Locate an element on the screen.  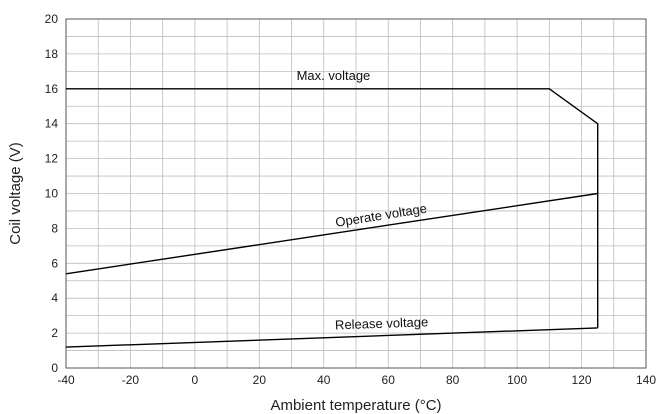
y-tick-label: 0 is located at coordinates (54, 368).